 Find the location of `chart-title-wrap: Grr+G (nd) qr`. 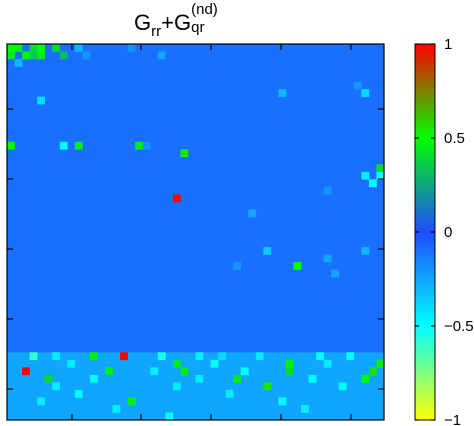

chart-title-wrap: Grr+G (nd) qr is located at coordinates (237, 22).